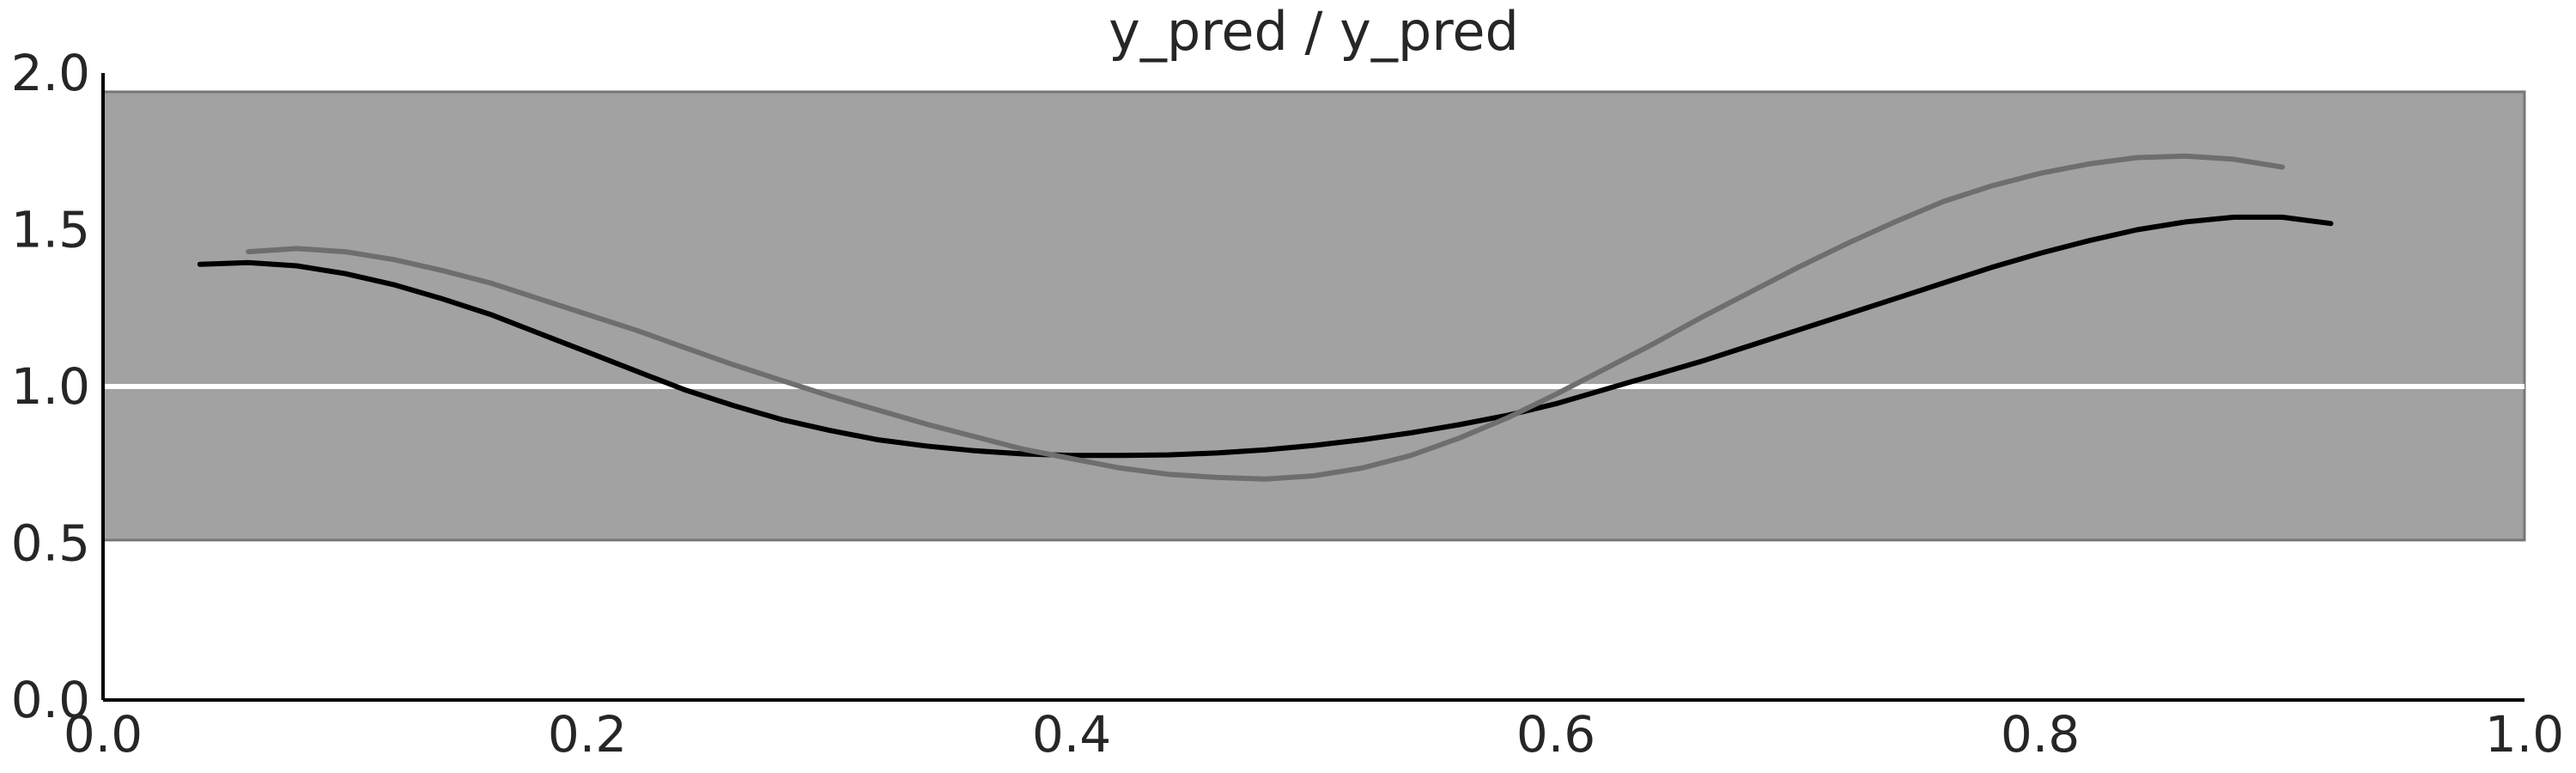  Describe the element at coordinates (1071, 734) in the screenshot. I see `x-tick-label: 0.4` at that location.